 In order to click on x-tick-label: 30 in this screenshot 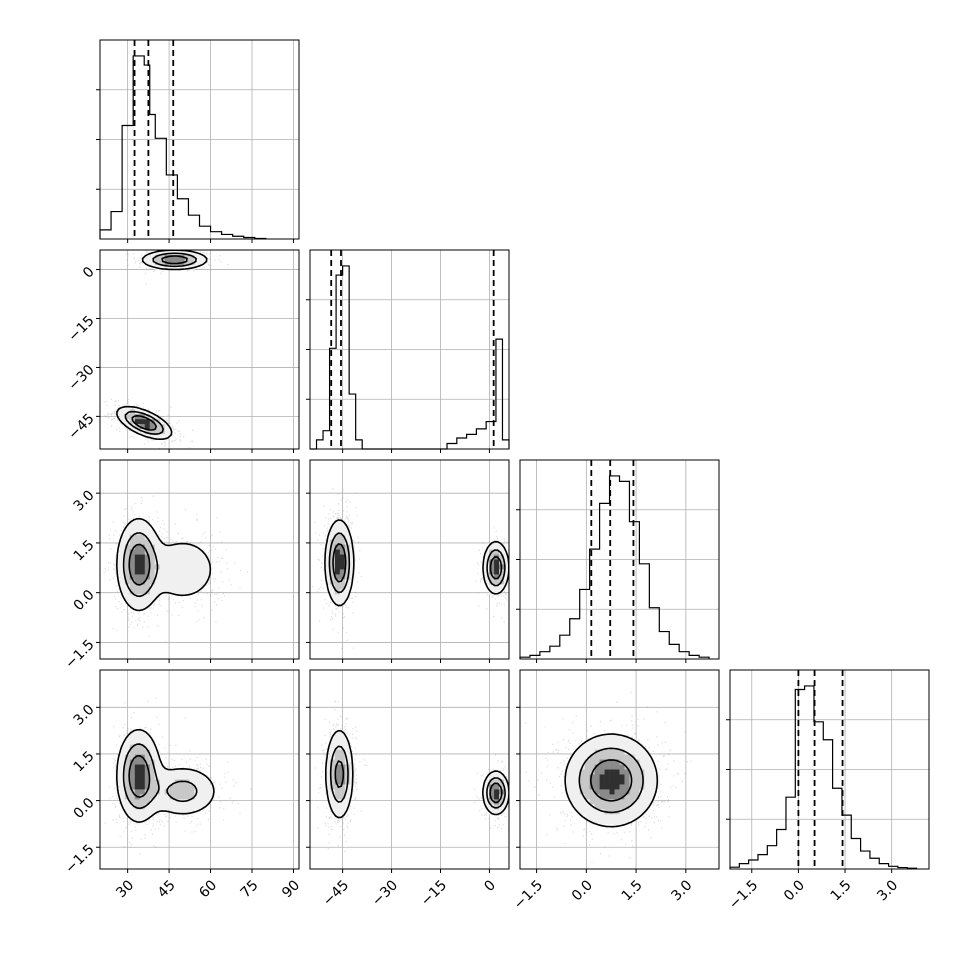, I will do `click(125, 889)`.